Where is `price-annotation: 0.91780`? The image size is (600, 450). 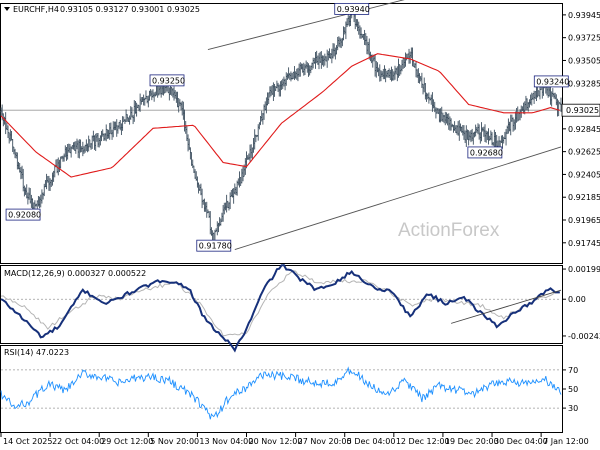 price-annotation: 0.91780 is located at coordinates (214, 245).